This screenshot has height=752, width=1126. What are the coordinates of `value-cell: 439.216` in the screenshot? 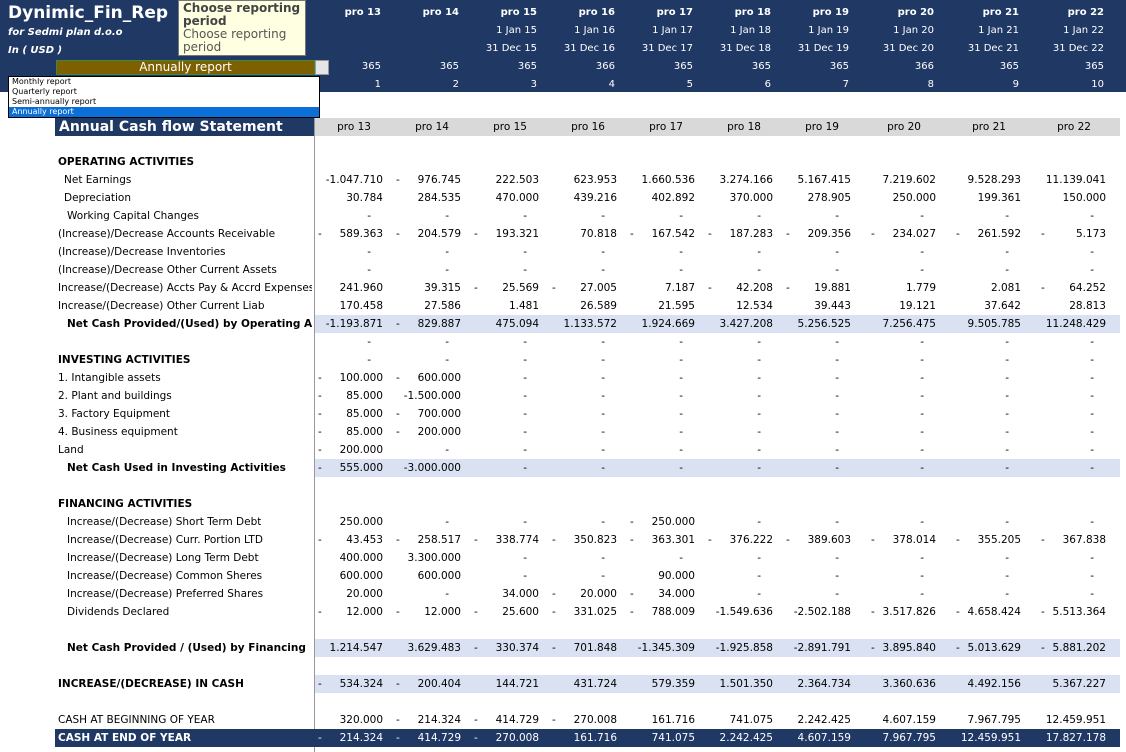 It's located at (595, 198).